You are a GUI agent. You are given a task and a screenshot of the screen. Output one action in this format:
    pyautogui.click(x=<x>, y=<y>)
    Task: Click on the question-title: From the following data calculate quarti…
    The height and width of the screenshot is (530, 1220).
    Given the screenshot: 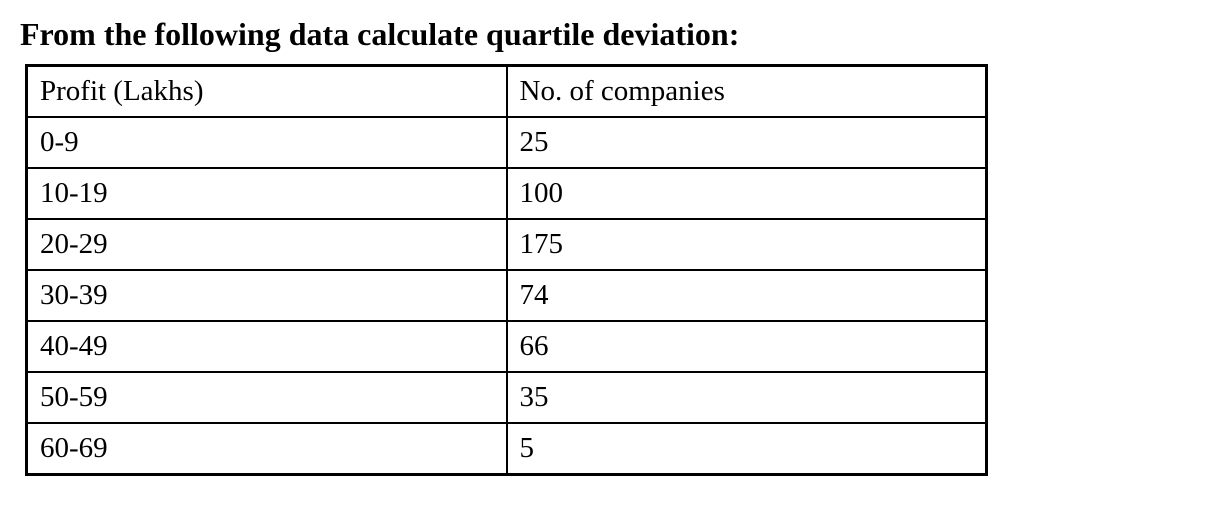 What is the action you would take?
    pyautogui.click(x=380, y=34)
    